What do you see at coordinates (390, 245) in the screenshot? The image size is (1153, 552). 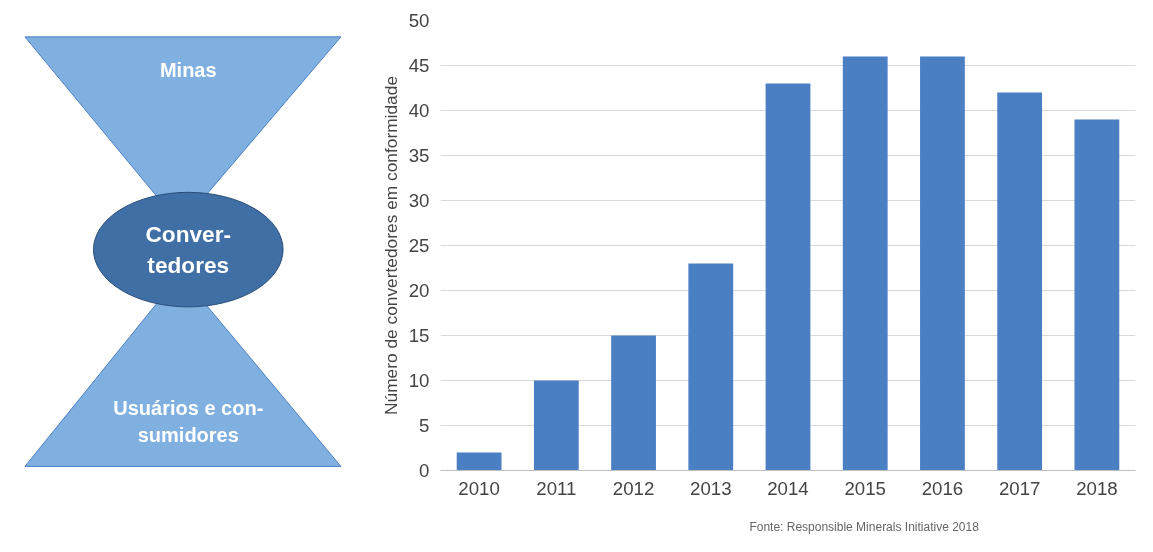 I see `y-axis-title: Número de convertedores em conformidade` at bounding box center [390, 245].